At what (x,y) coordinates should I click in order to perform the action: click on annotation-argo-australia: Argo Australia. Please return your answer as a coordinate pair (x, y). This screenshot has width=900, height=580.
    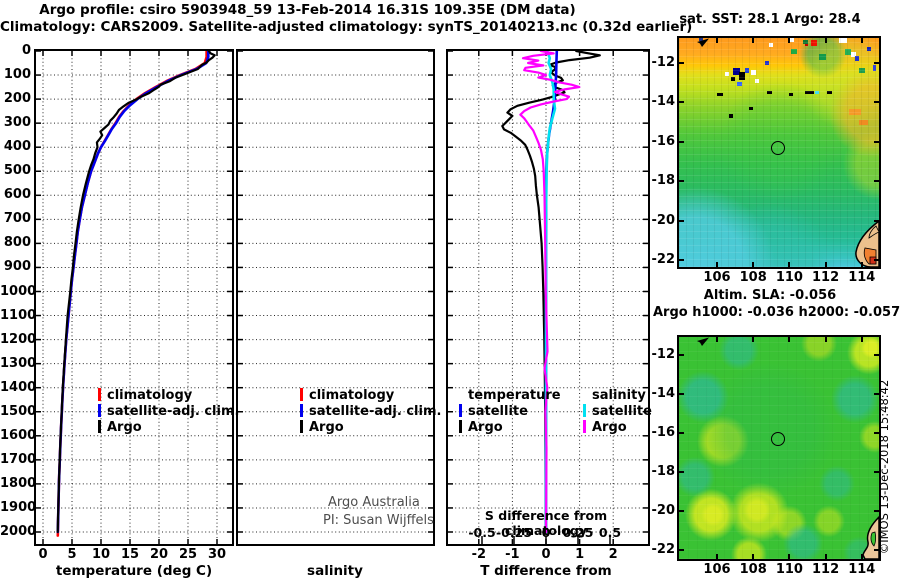
    Looking at the image, I should click on (374, 502).